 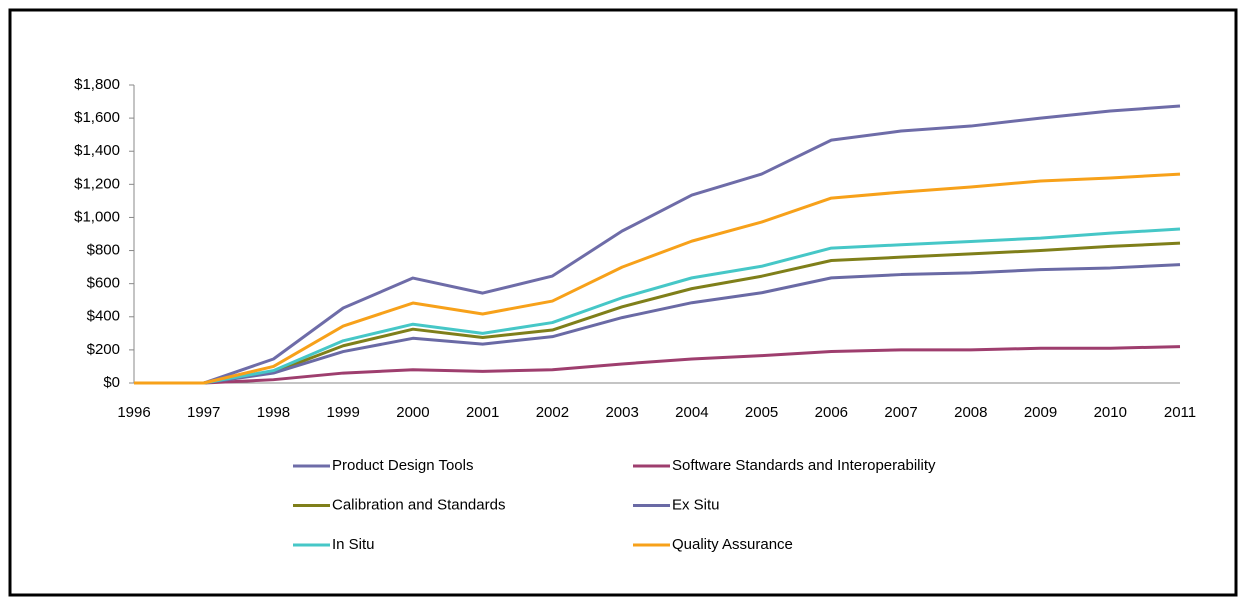 What do you see at coordinates (103, 316) in the screenshot?
I see `y-tick-label: $400` at bounding box center [103, 316].